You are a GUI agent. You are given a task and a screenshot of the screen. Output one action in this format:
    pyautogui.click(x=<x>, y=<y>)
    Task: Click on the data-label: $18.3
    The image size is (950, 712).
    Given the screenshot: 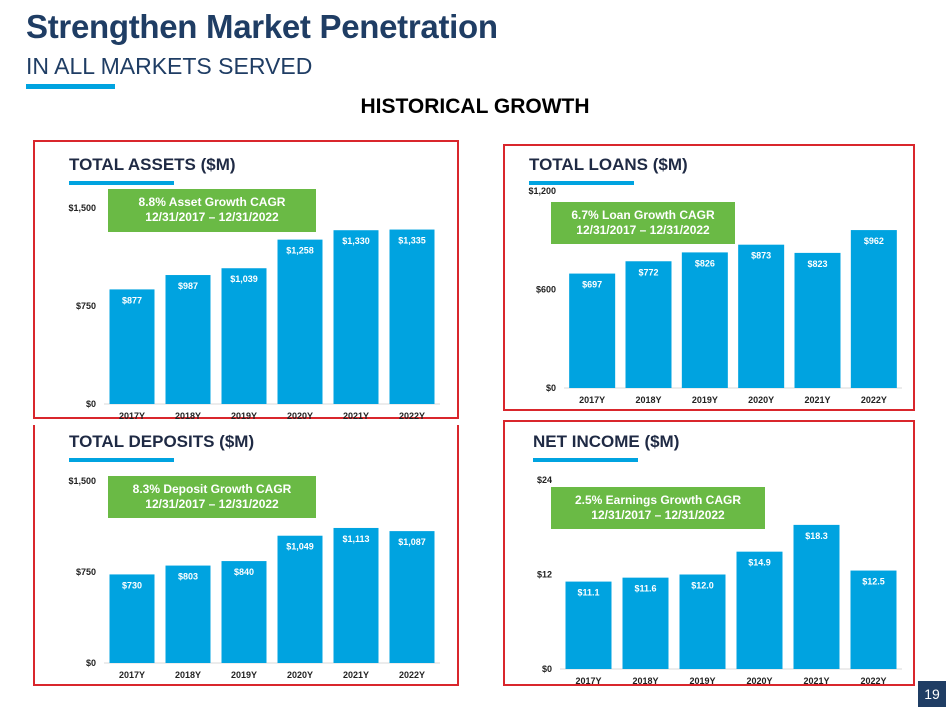 What is the action you would take?
    pyautogui.click(x=816, y=536)
    